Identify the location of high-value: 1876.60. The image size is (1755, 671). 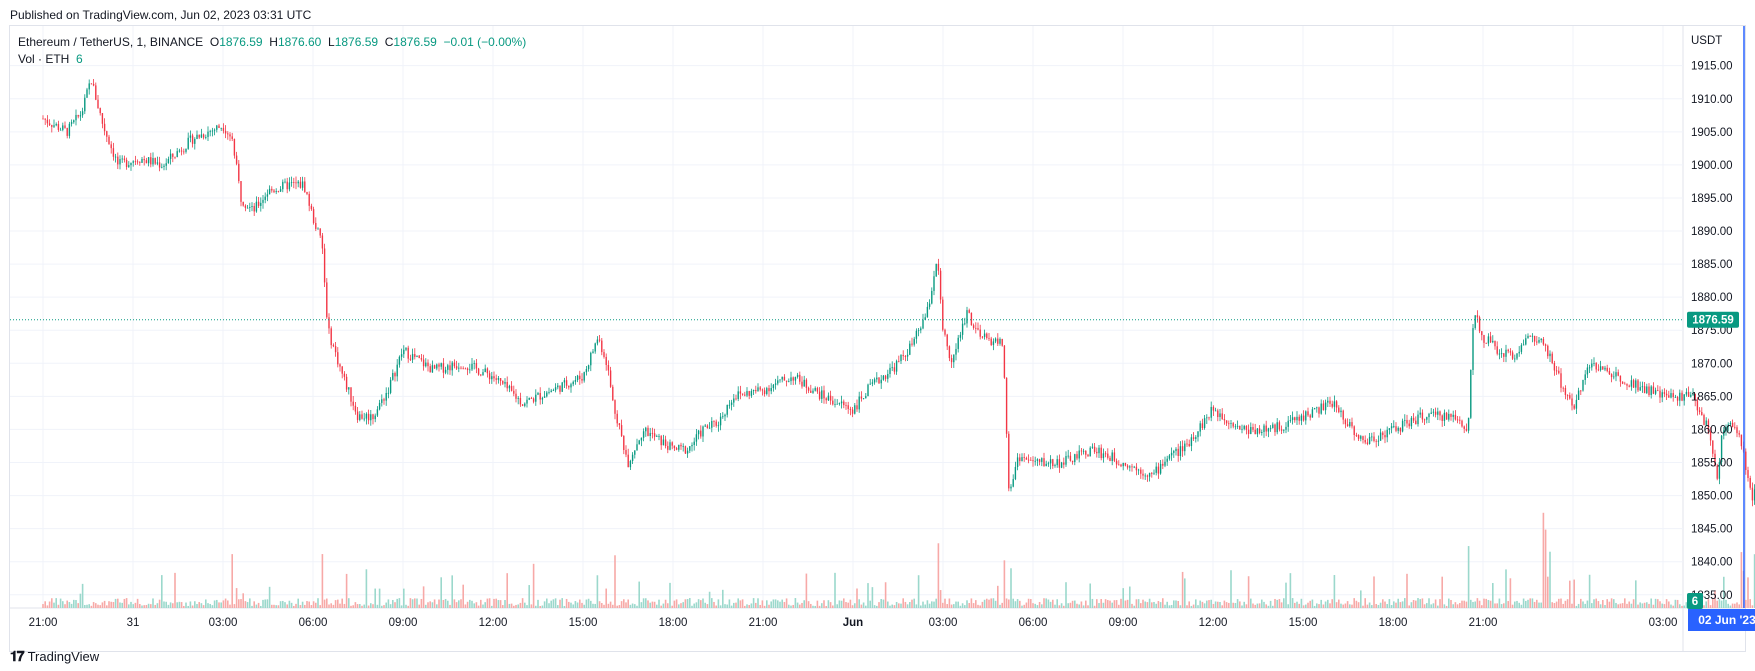
(299, 42).